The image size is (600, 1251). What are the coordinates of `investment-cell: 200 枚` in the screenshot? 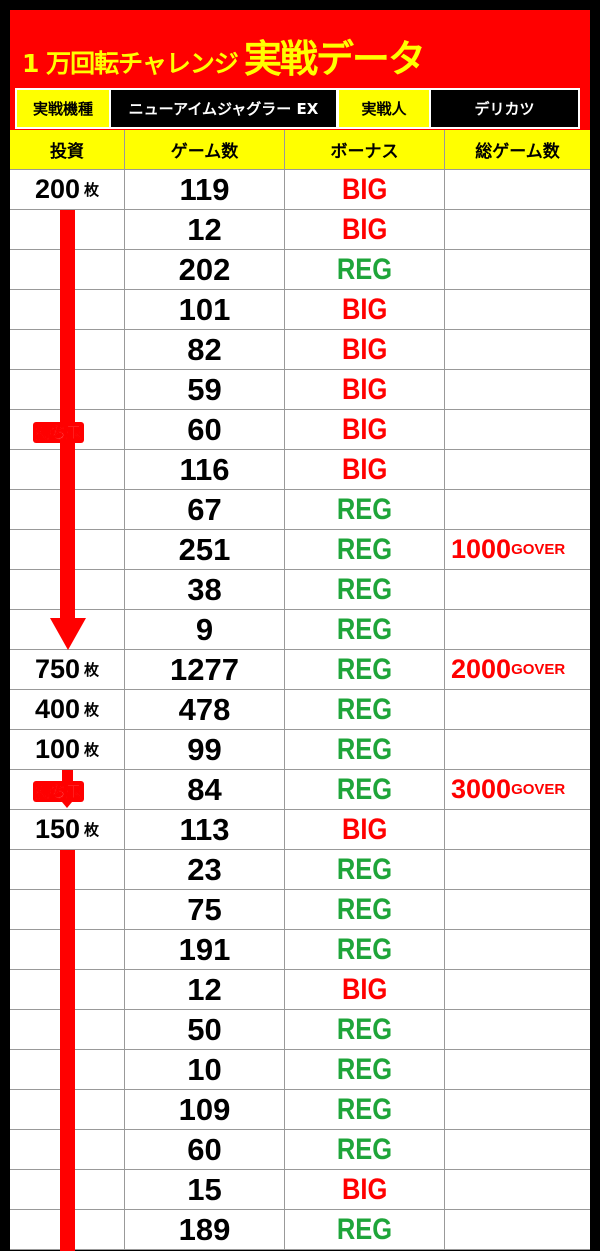 It's located at (67, 189).